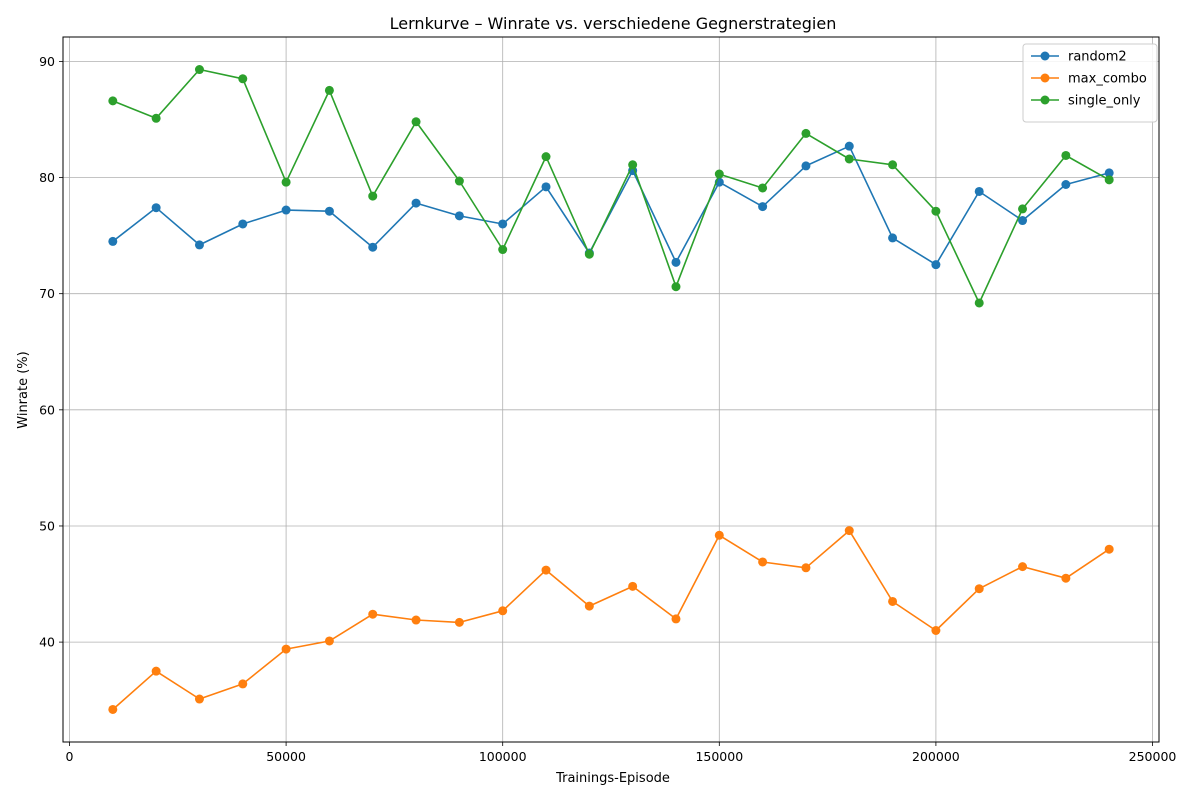 The height and width of the screenshot is (800, 1200). I want to click on x-tick-label: 0, so click(70, 756).